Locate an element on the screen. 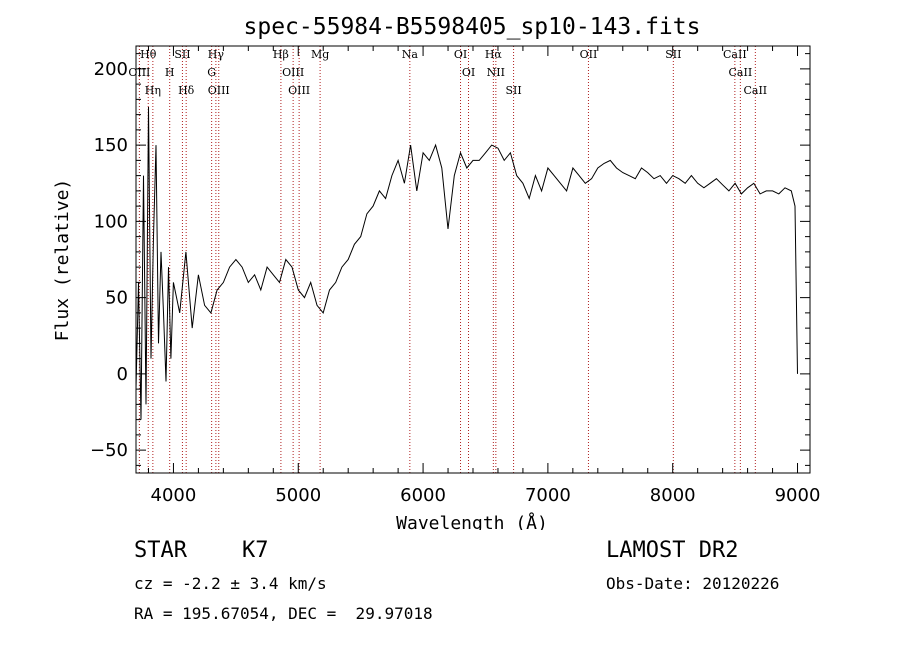  y-axis-label: Flux (relative) is located at coordinates (62, 260).